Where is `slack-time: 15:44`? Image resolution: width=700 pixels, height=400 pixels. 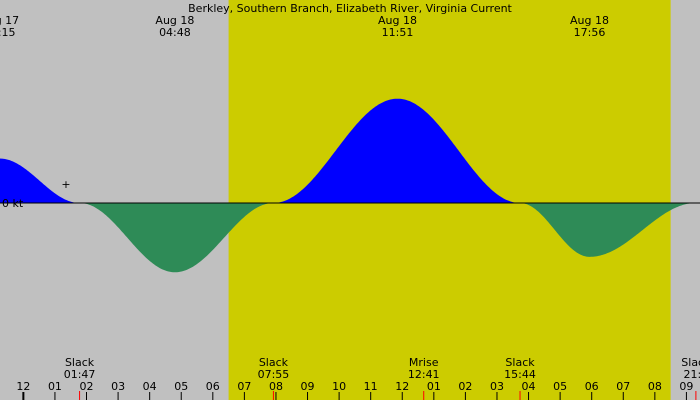
slack-time: 15:44 is located at coordinates (520, 374).